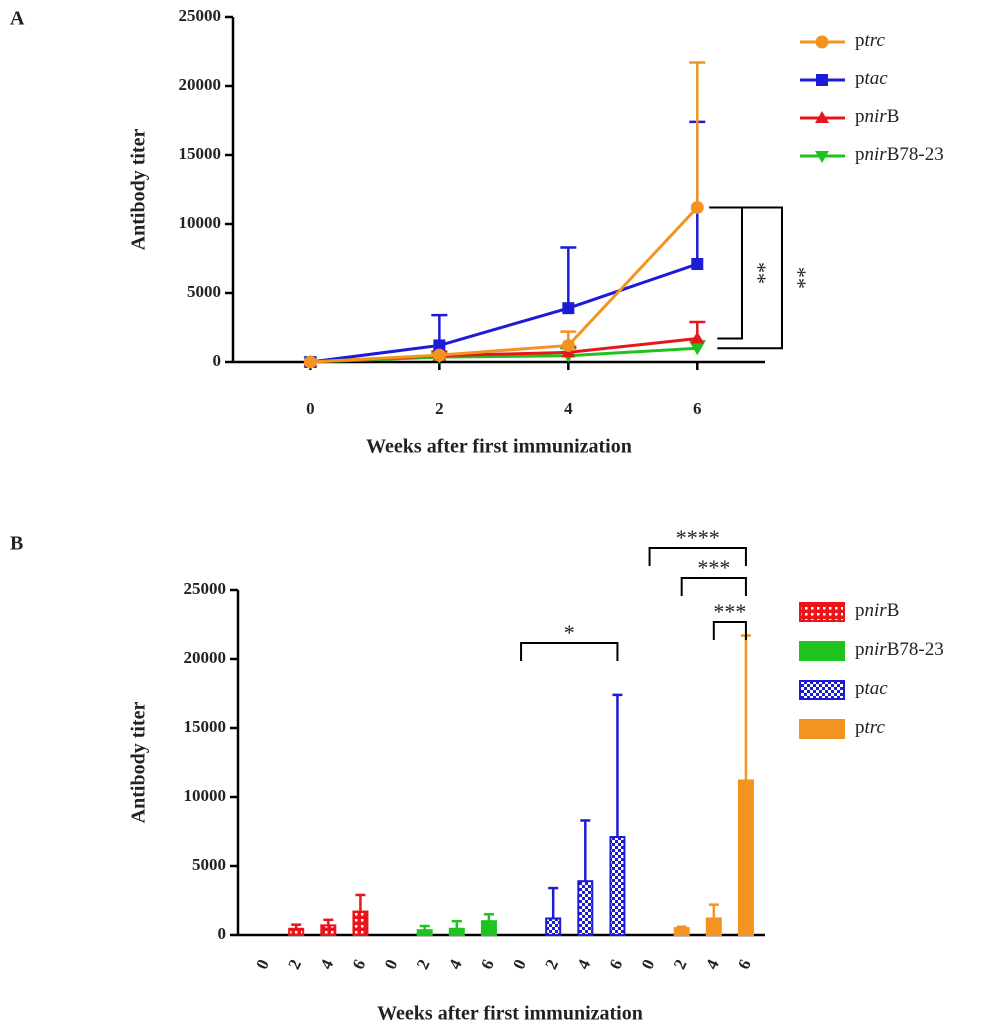 This screenshot has height=1030, width=1000. I want to click on annotation: *, so click(569, 632).